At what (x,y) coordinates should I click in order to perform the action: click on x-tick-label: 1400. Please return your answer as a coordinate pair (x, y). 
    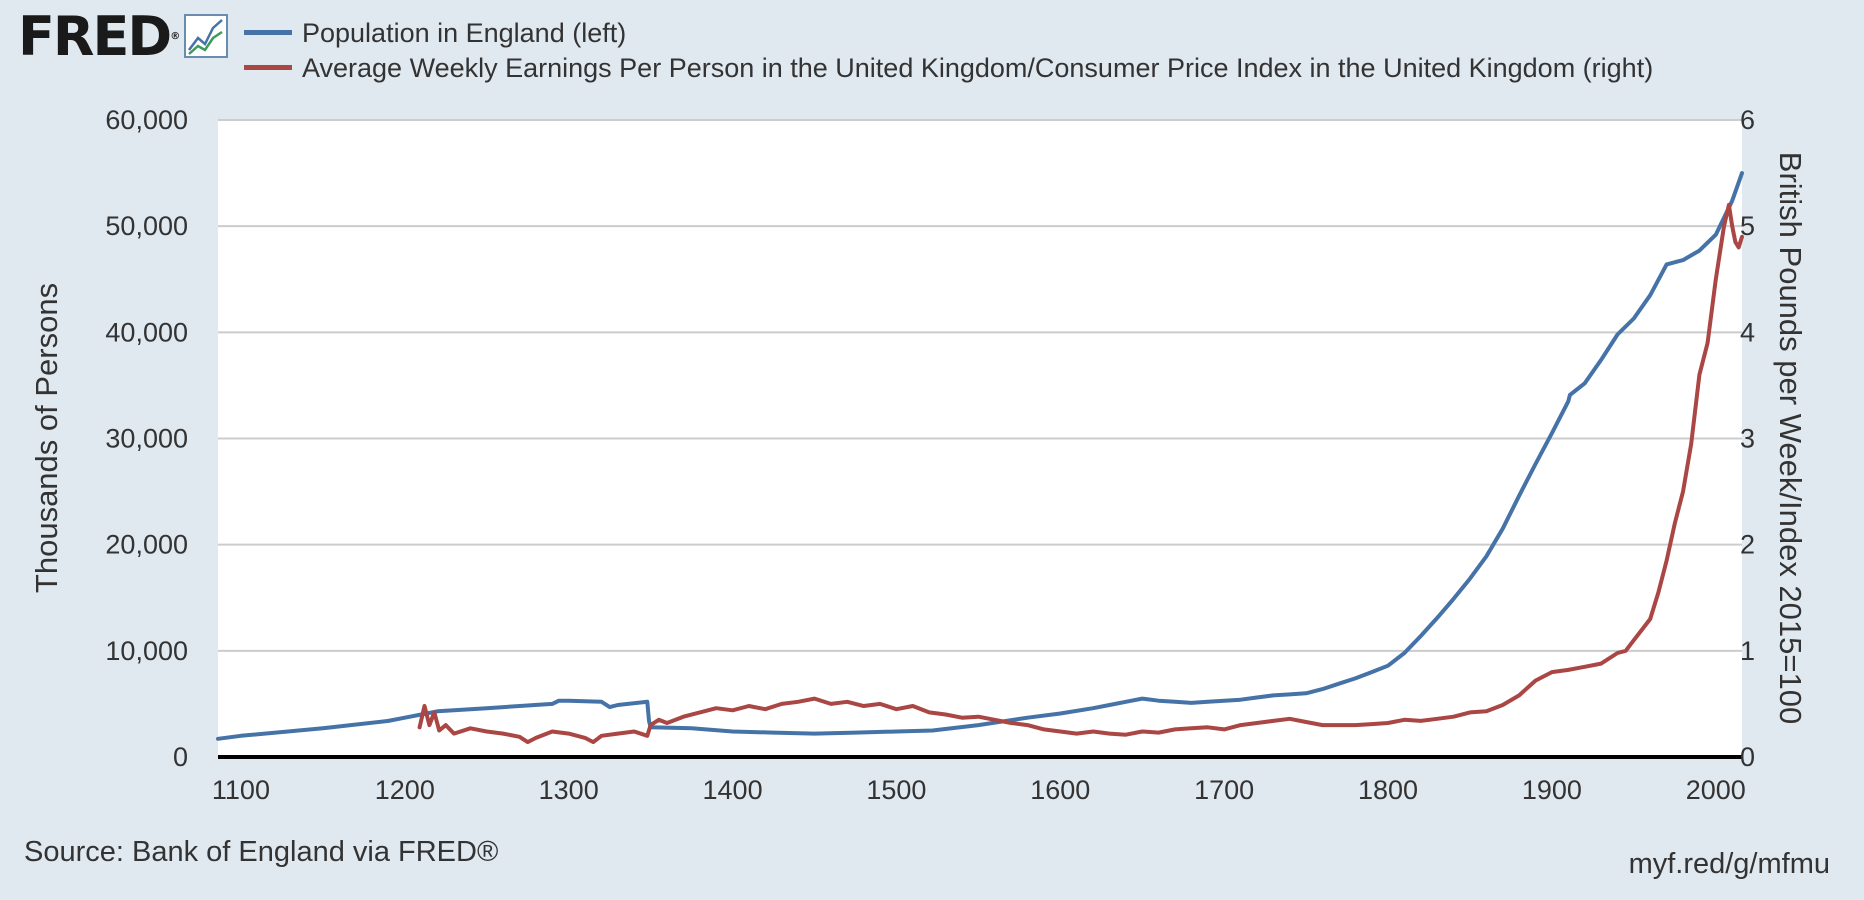
    Looking at the image, I should click on (733, 790).